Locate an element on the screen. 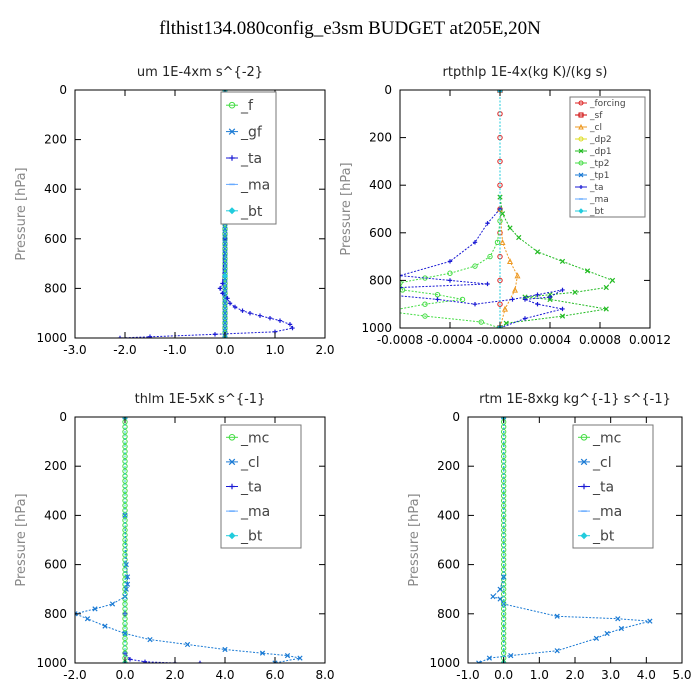 The width and height of the screenshot is (700, 700). legend-label: _bt is located at coordinates (596, 212).